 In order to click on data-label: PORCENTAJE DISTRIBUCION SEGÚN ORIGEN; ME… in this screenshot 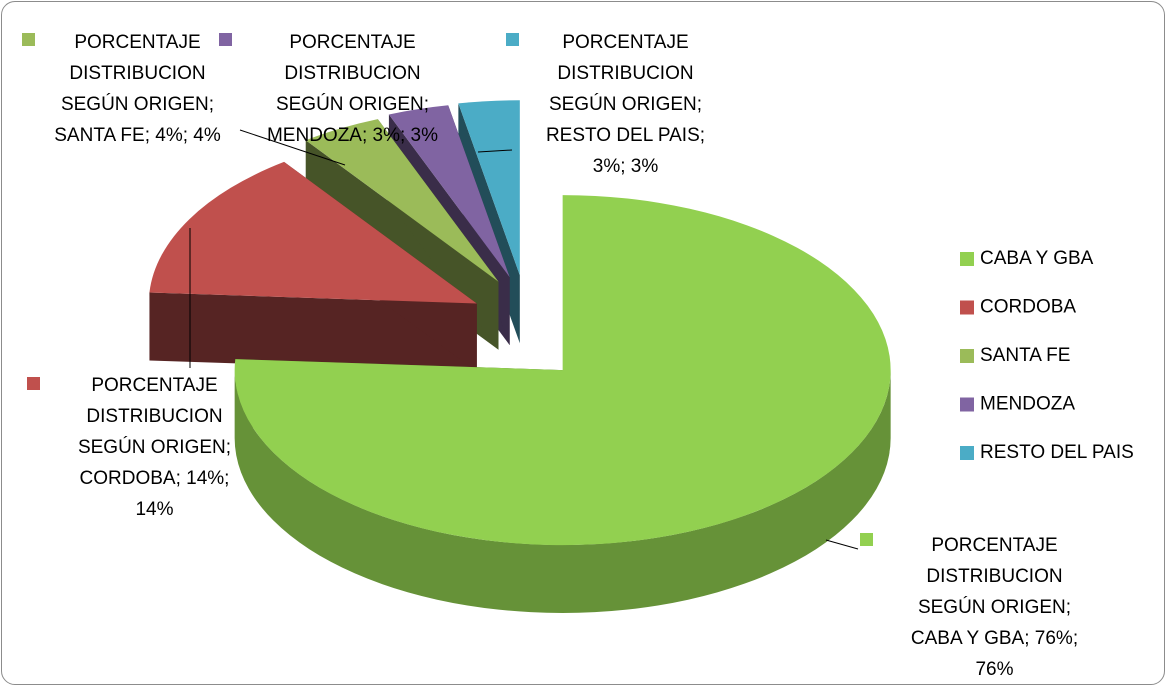, I will do `click(352, 89)`.